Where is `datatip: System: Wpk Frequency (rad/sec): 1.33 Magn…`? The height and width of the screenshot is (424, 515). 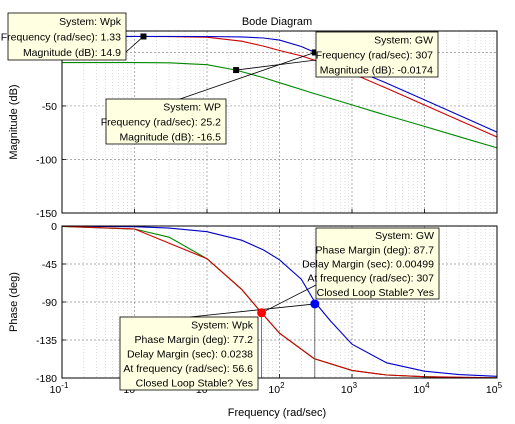 datatip: System: Wpk Frequency (rad/sec): 1.33 Magn… is located at coordinates (64, 36).